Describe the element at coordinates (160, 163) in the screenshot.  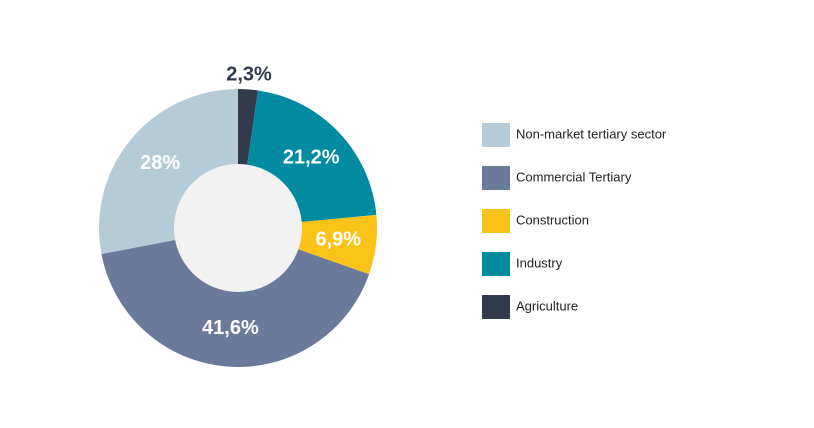
I see `value-label: 28%` at that location.